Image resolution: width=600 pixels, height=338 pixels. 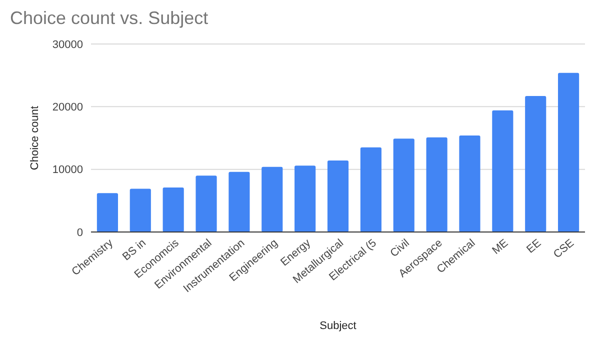 I want to click on x-tick-label: ME, so click(x=500, y=247).